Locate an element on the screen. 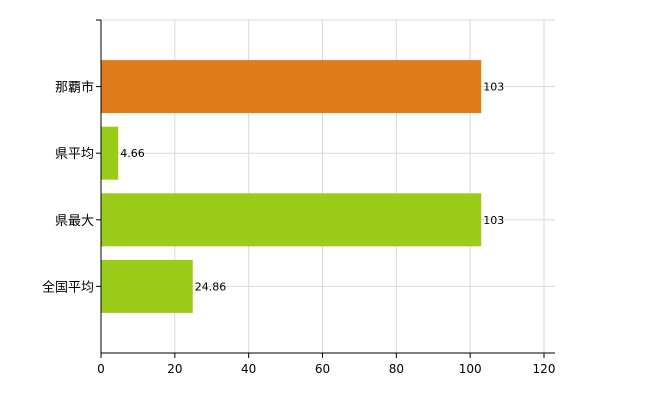 This screenshot has height=400, width=650. category-label: 県平均 is located at coordinates (74, 154).